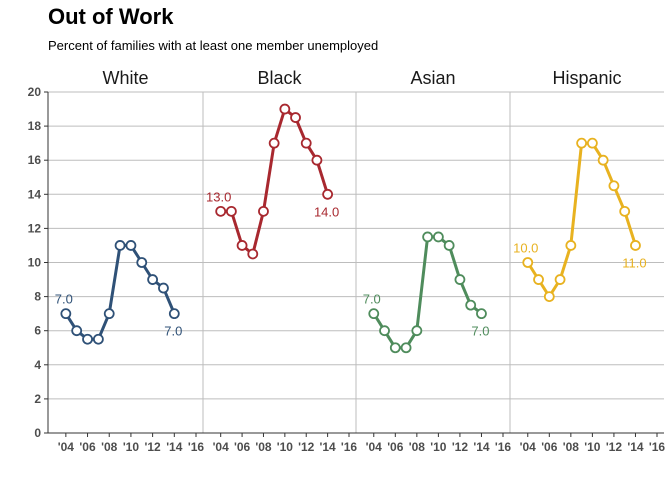  What do you see at coordinates (326, 211) in the screenshot?
I see `data-label-last: 14.0` at bounding box center [326, 211].